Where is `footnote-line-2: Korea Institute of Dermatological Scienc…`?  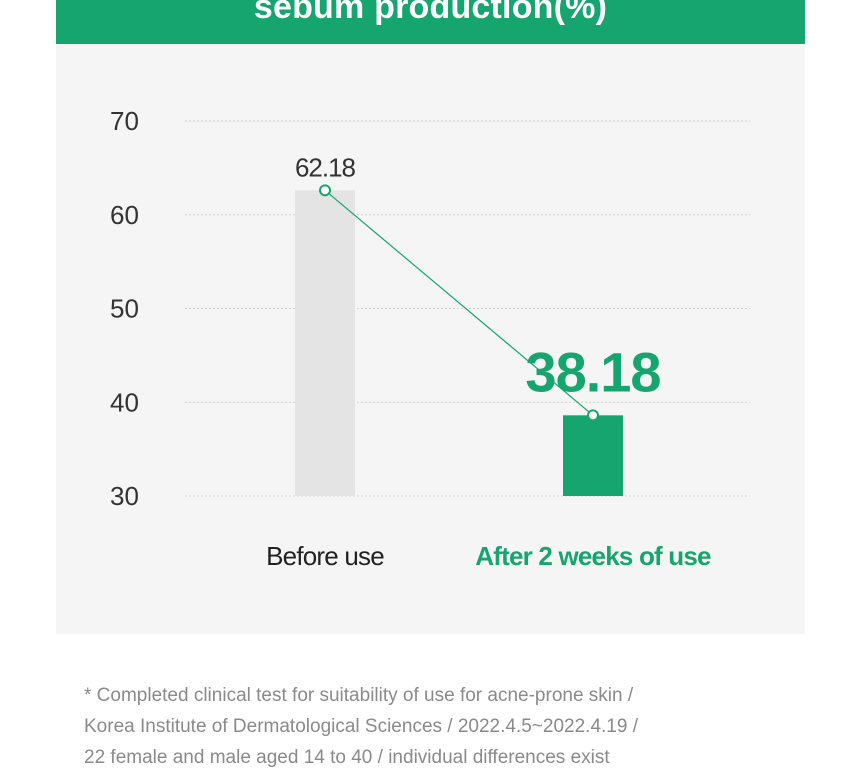 footnote-line-2: Korea Institute of Dermatological Scienc… is located at coordinates (361, 726).